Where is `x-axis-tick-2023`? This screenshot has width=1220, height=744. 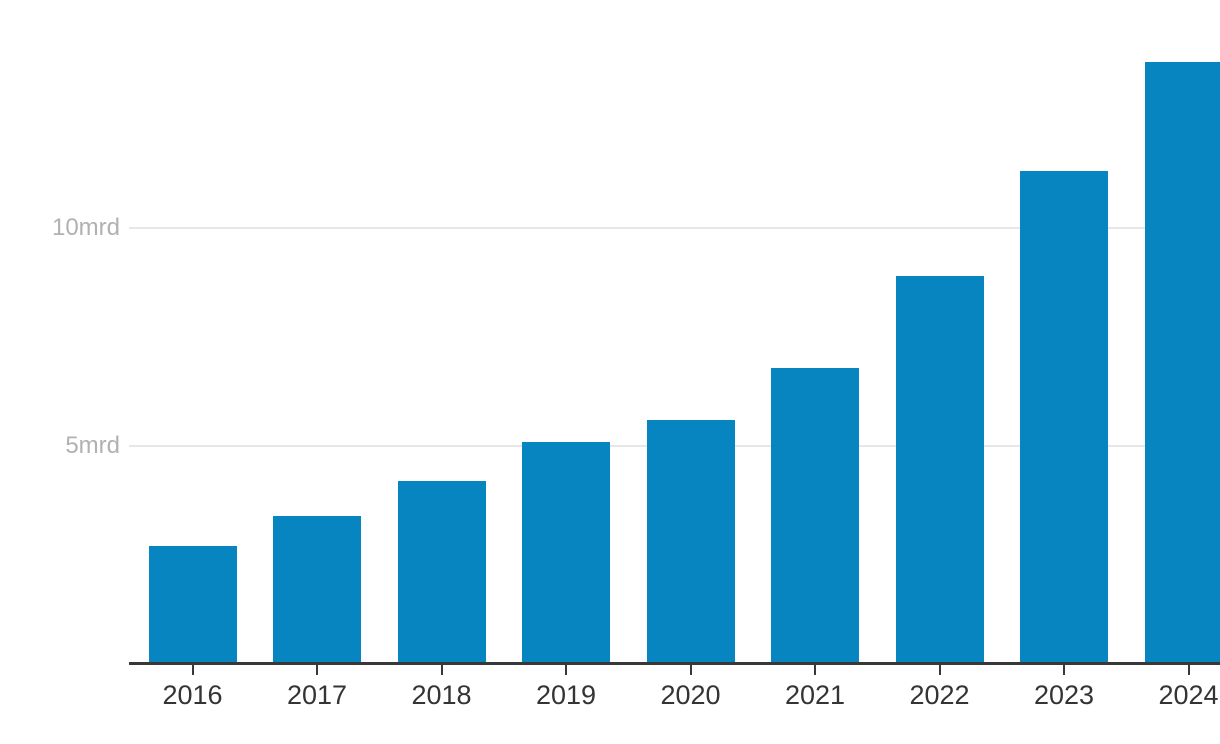
x-axis-tick-2023 is located at coordinates (1064, 670).